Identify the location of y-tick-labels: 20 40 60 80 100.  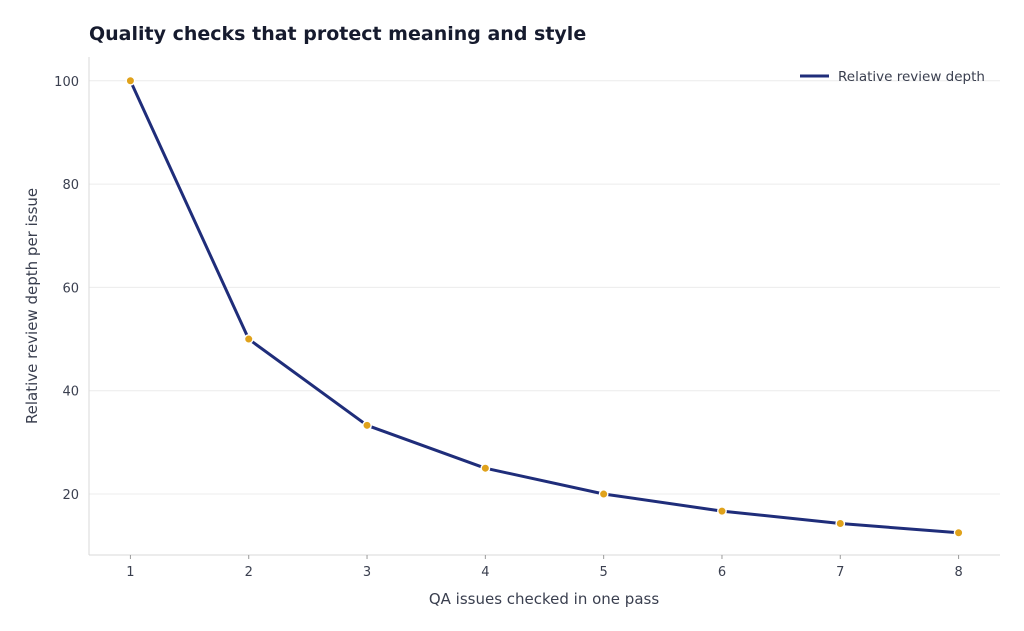
(66, 289).